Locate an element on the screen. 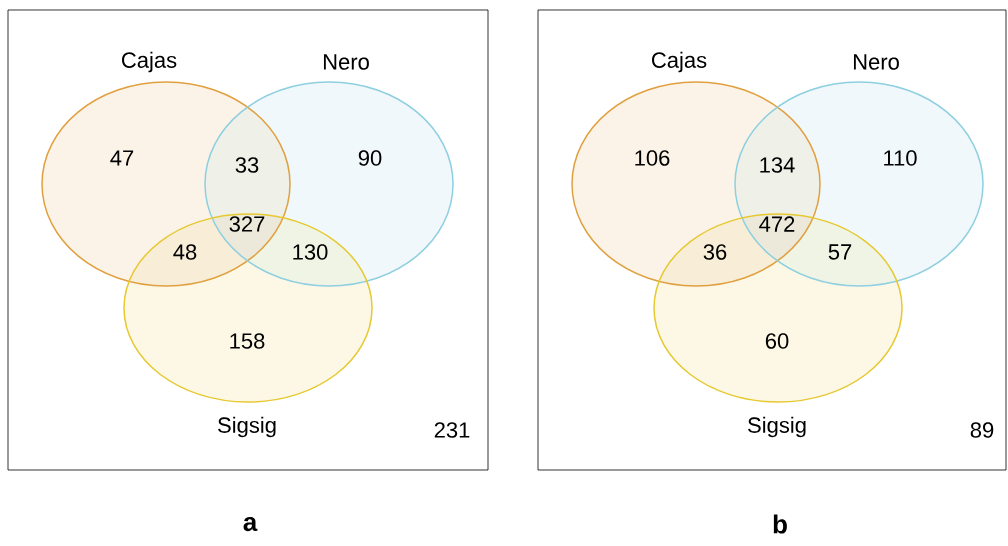 This screenshot has height=546, width=1008. data-label: 33 is located at coordinates (247, 165).